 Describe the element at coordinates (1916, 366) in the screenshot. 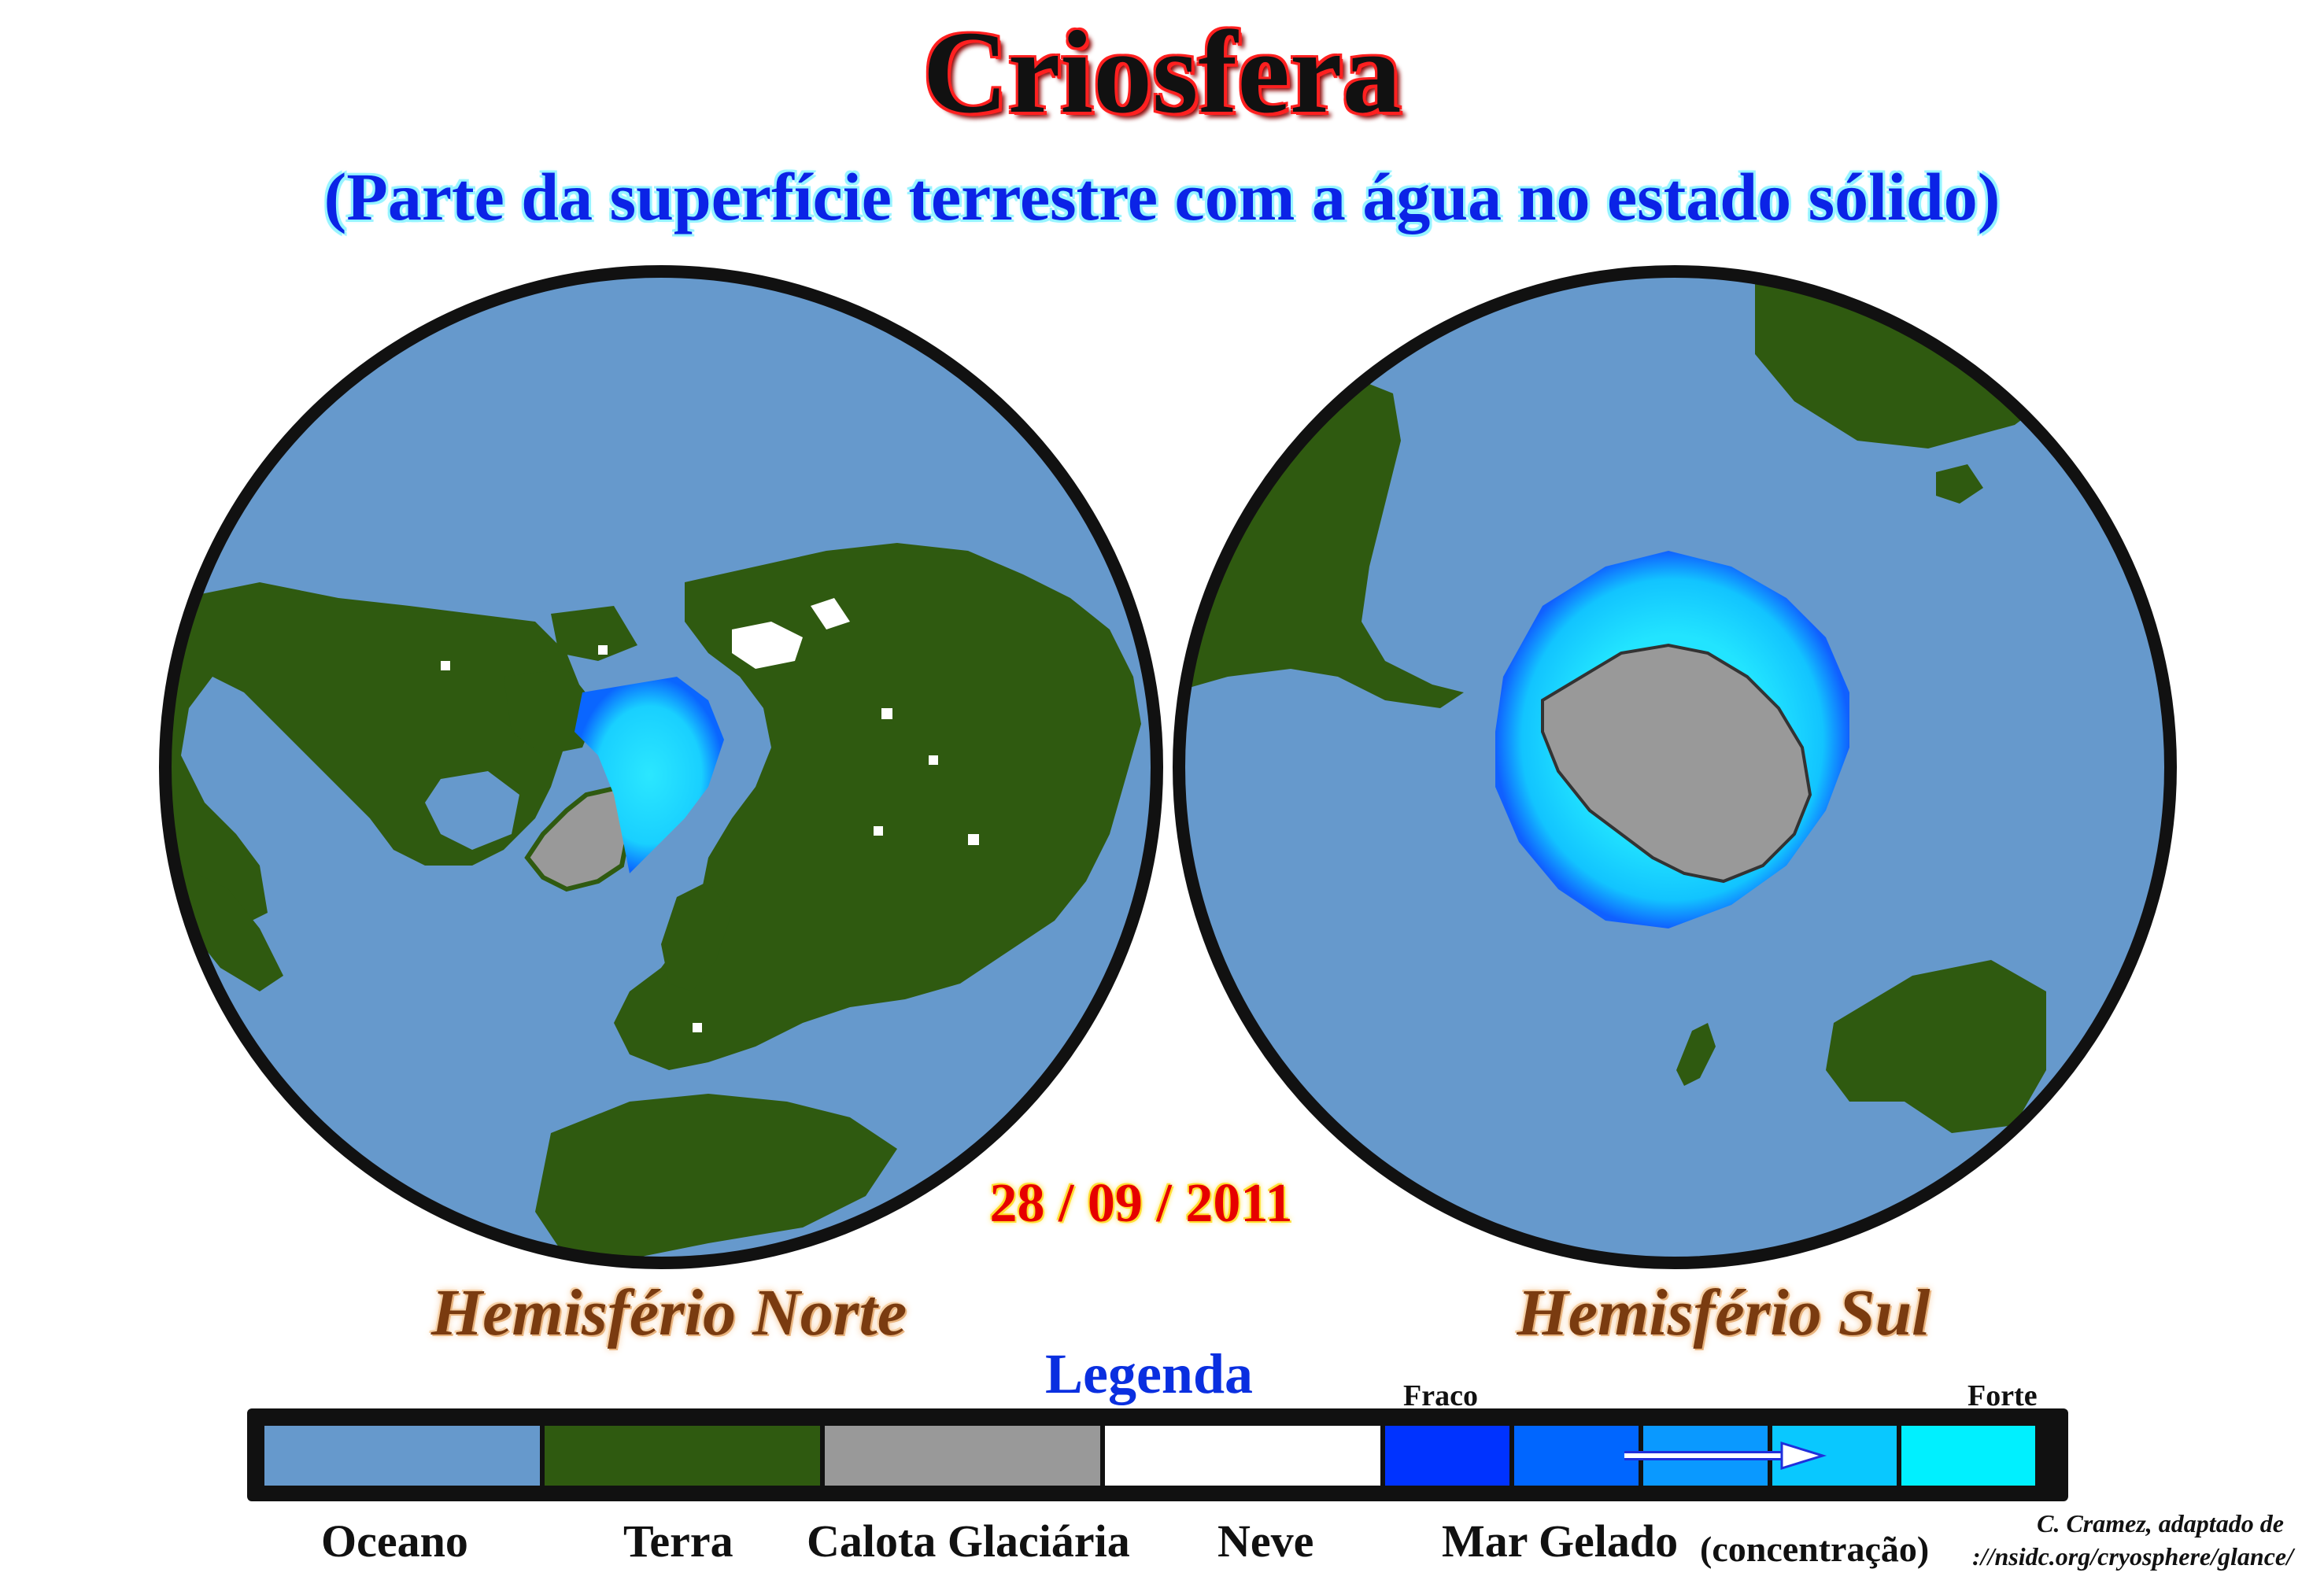

I see `africa-landmass-south` at that location.